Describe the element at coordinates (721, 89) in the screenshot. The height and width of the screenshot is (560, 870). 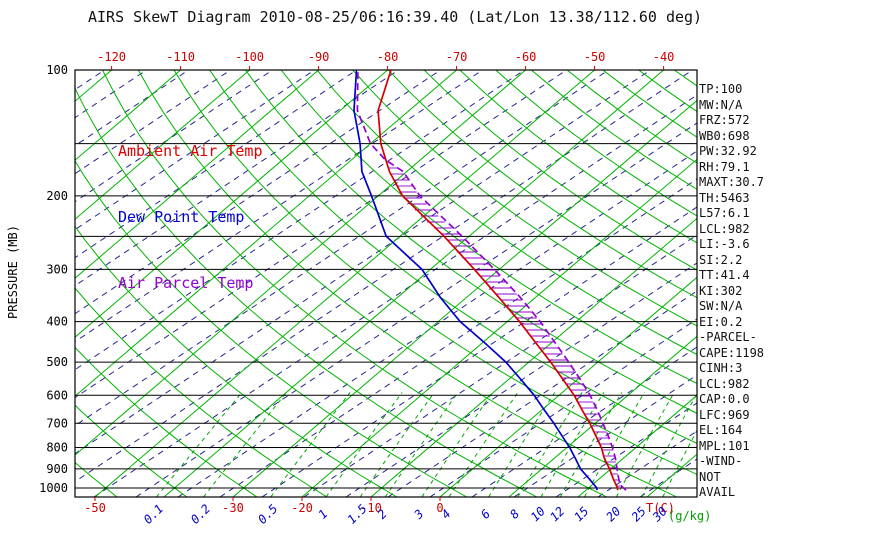
I see `stat-line: TP:100` at that location.